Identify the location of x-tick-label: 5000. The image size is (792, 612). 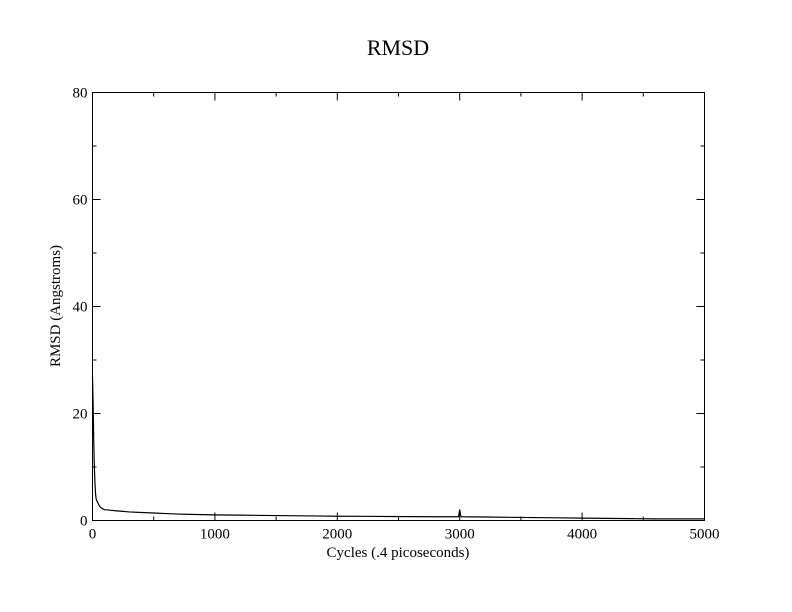
(705, 535).